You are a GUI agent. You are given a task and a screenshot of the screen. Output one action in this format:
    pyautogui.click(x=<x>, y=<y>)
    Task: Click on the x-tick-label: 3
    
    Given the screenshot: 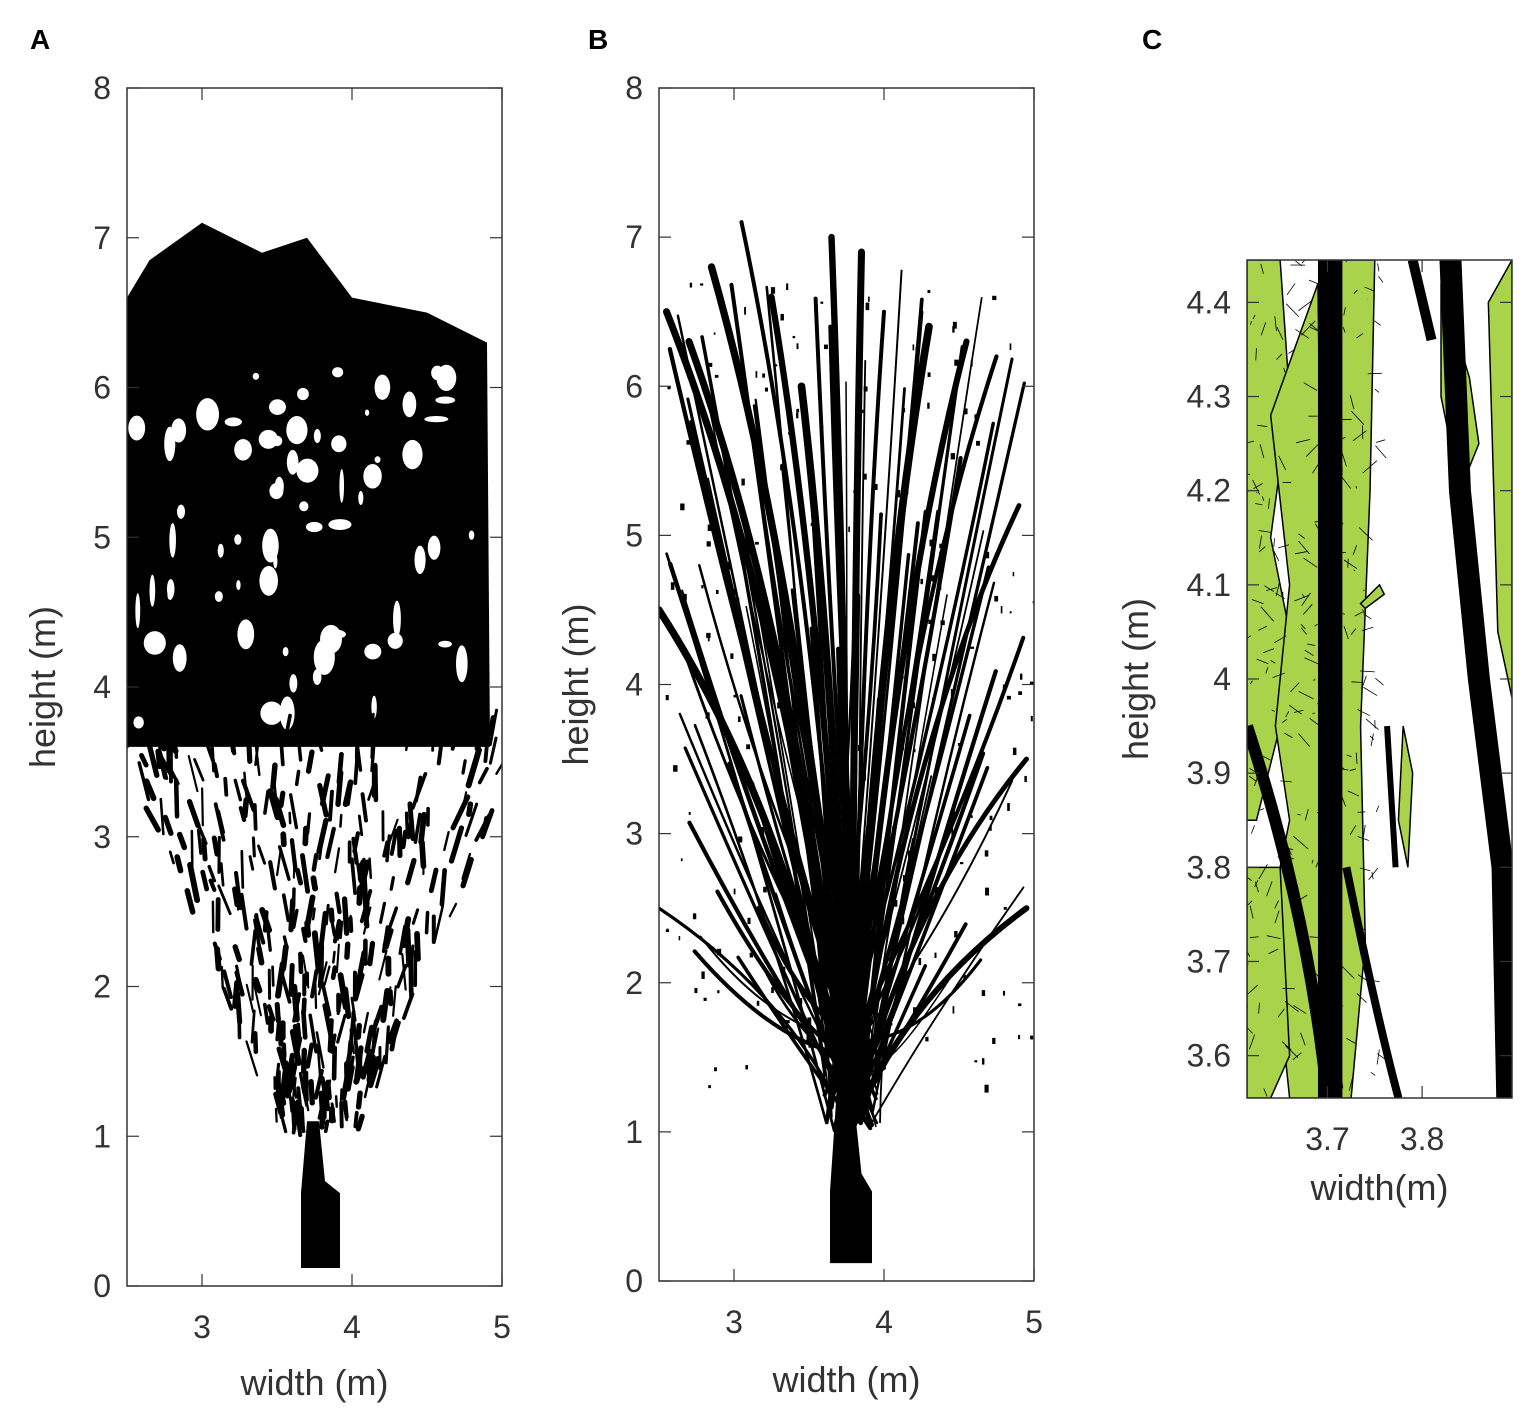 What is the action you would take?
    pyautogui.click(x=734, y=1322)
    